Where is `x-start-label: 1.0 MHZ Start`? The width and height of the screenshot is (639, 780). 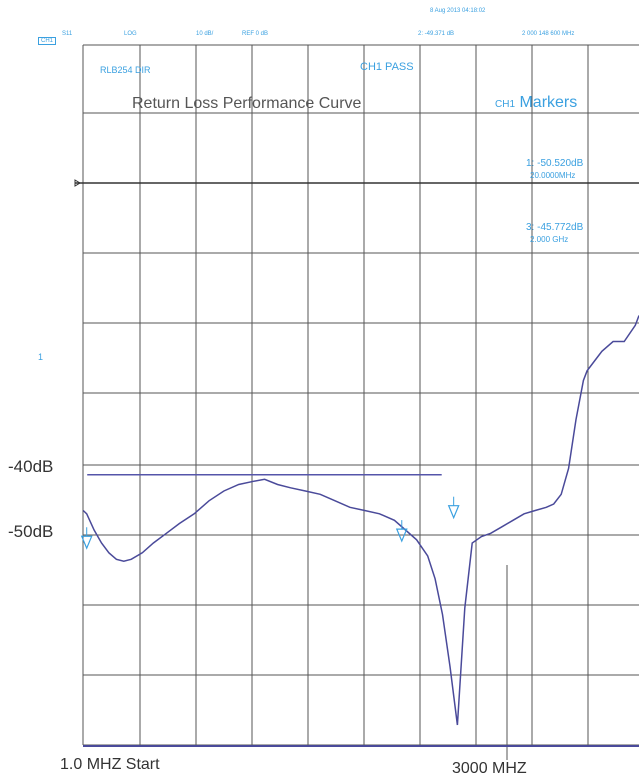 x-start-label: 1.0 MHZ Start is located at coordinates (110, 764).